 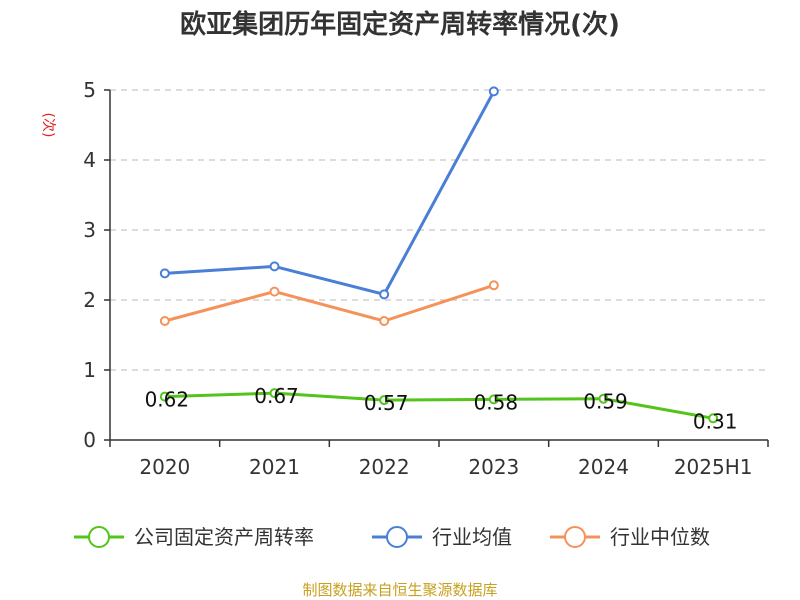 What do you see at coordinates (89, 300) in the screenshot?
I see `y-tick-label: 2` at bounding box center [89, 300].